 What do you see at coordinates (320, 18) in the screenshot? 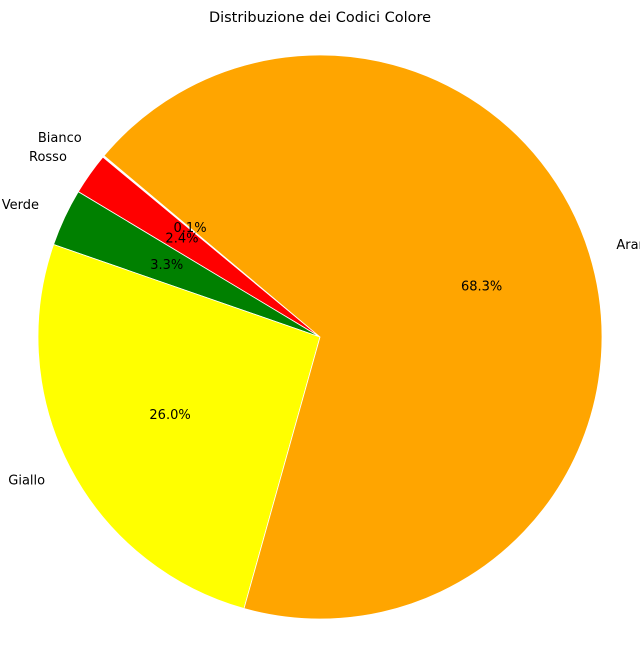
I see `chart-title: Distribuzione dei Codici Colore` at bounding box center [320, 18].